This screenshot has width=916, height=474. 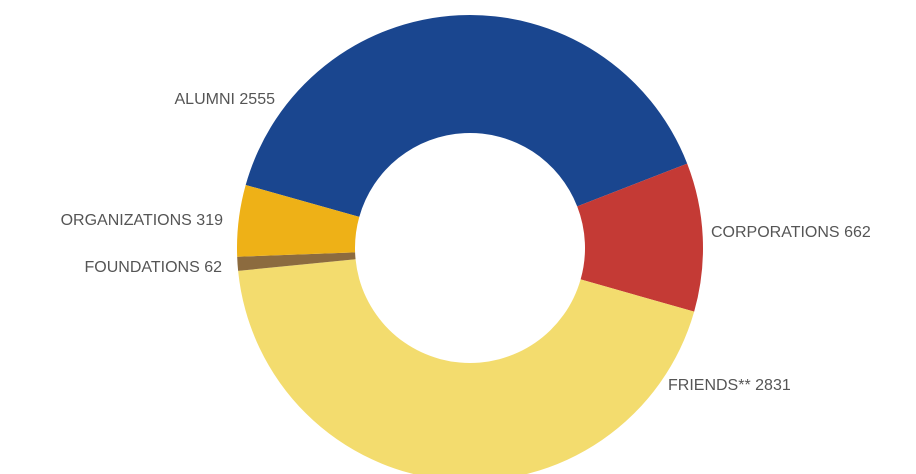 I want to click on label-value: 319, so click(x=209, y=220).